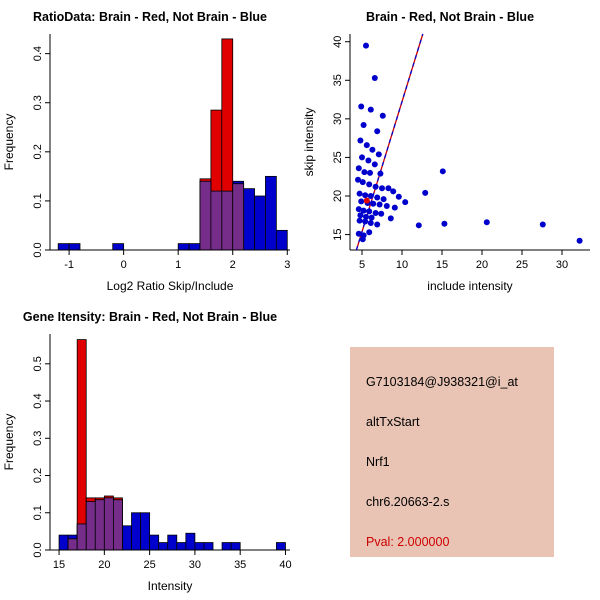  I want to click on svg-text: Intensity, so click(170, 586).